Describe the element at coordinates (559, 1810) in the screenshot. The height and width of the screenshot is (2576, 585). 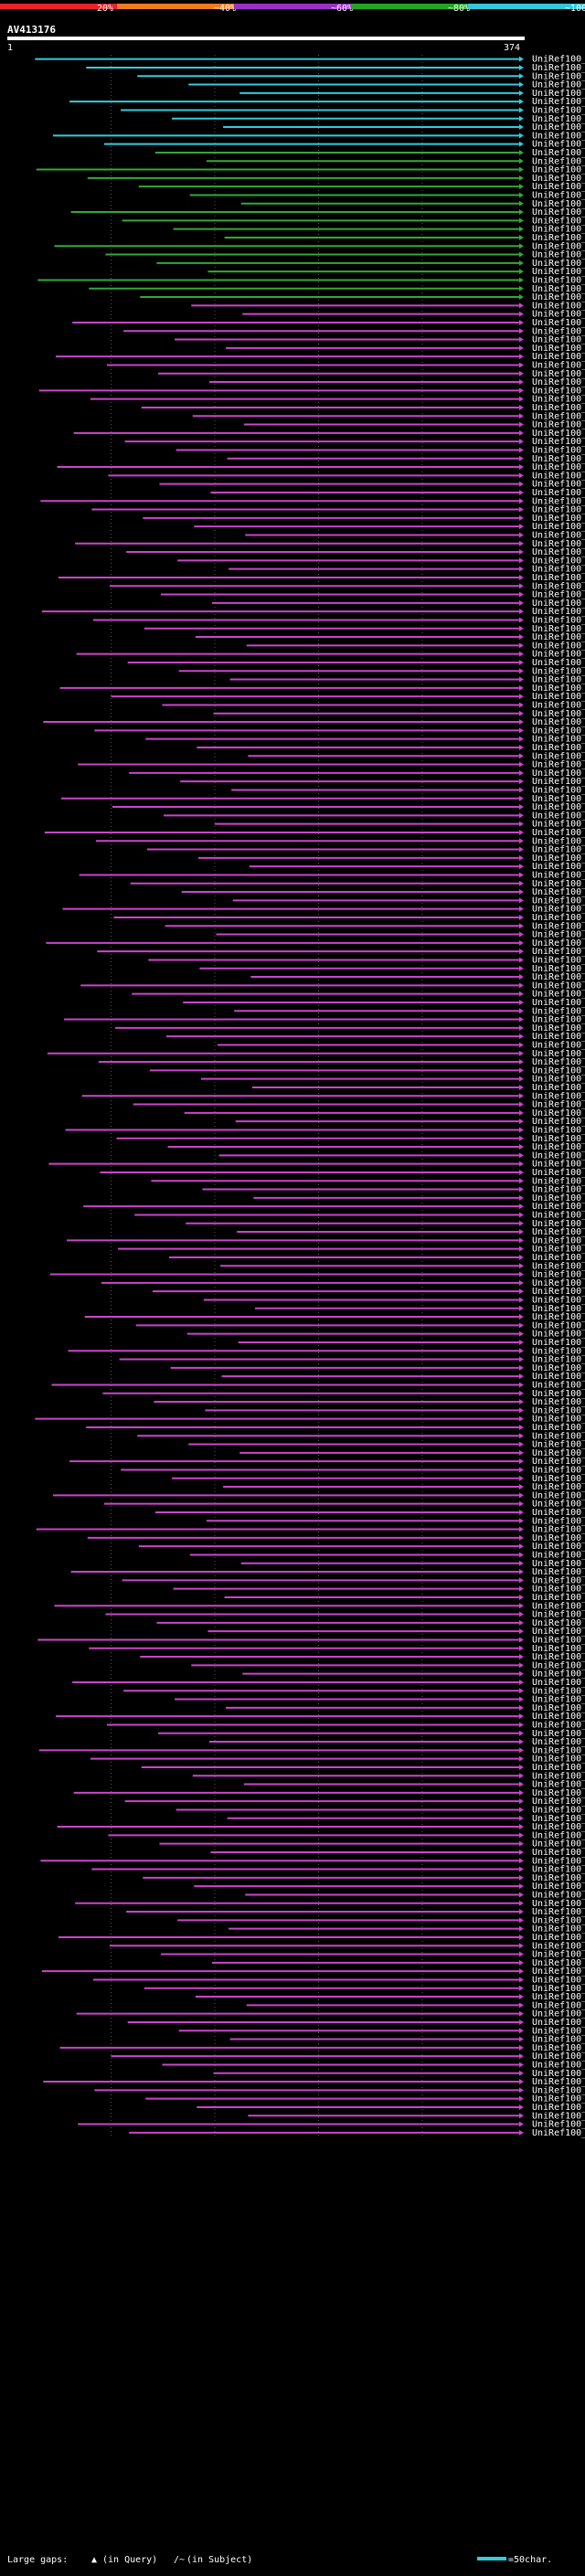
I see `hit-id-label: UniRef100_Q52FS0` at that location.